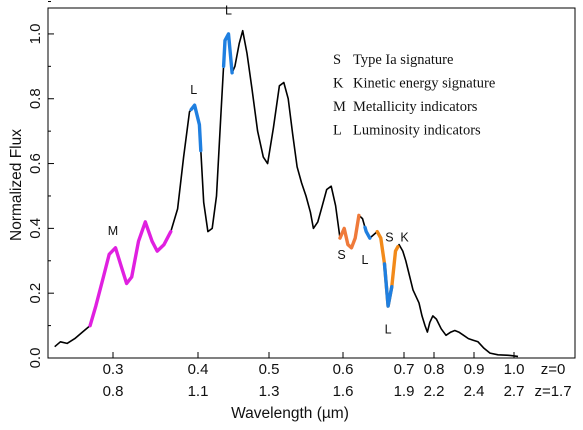  I want to click on x-tick-label: 2.2, so click(434, 391).